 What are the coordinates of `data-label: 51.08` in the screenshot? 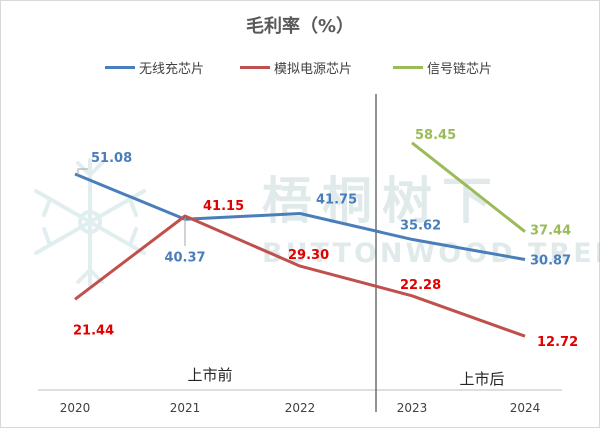 It's located at (111, 158).